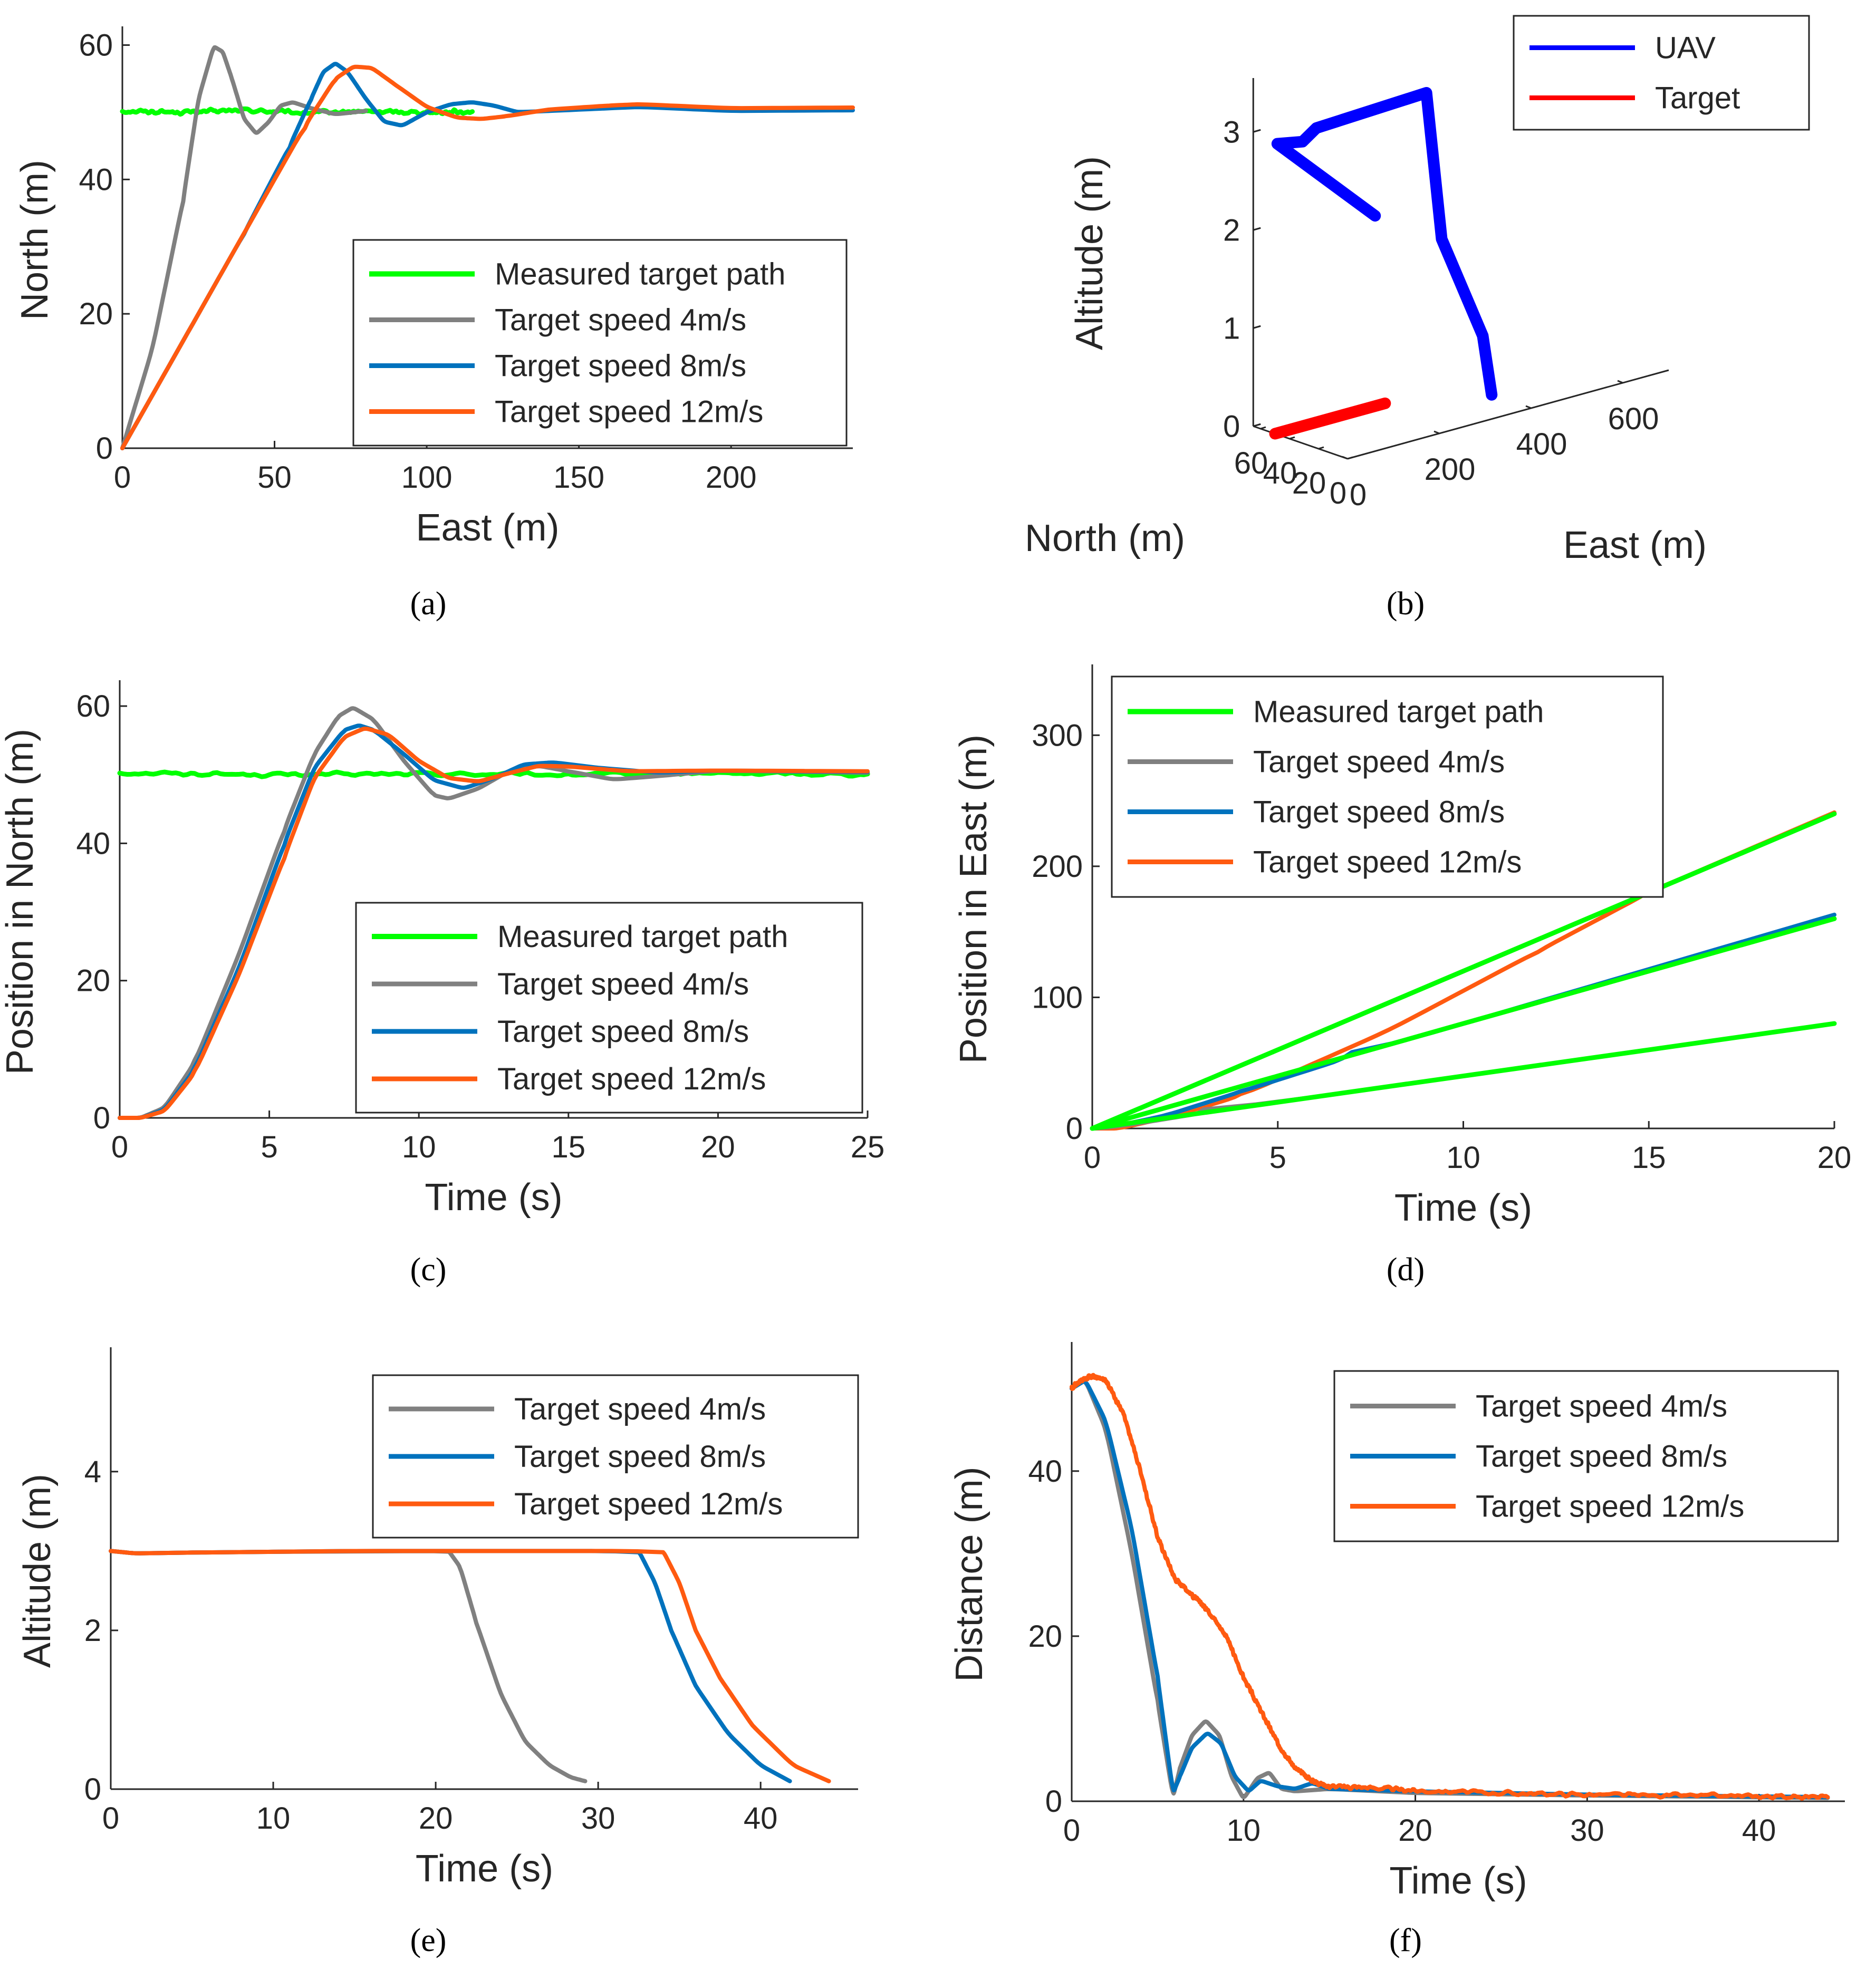 The height and width of the screenshot is (1970, 1876). What do you see at coordinates (1633, 419) in the screenshot?
I see `east-tick-label: 600` at bounding box center [1633, 419].